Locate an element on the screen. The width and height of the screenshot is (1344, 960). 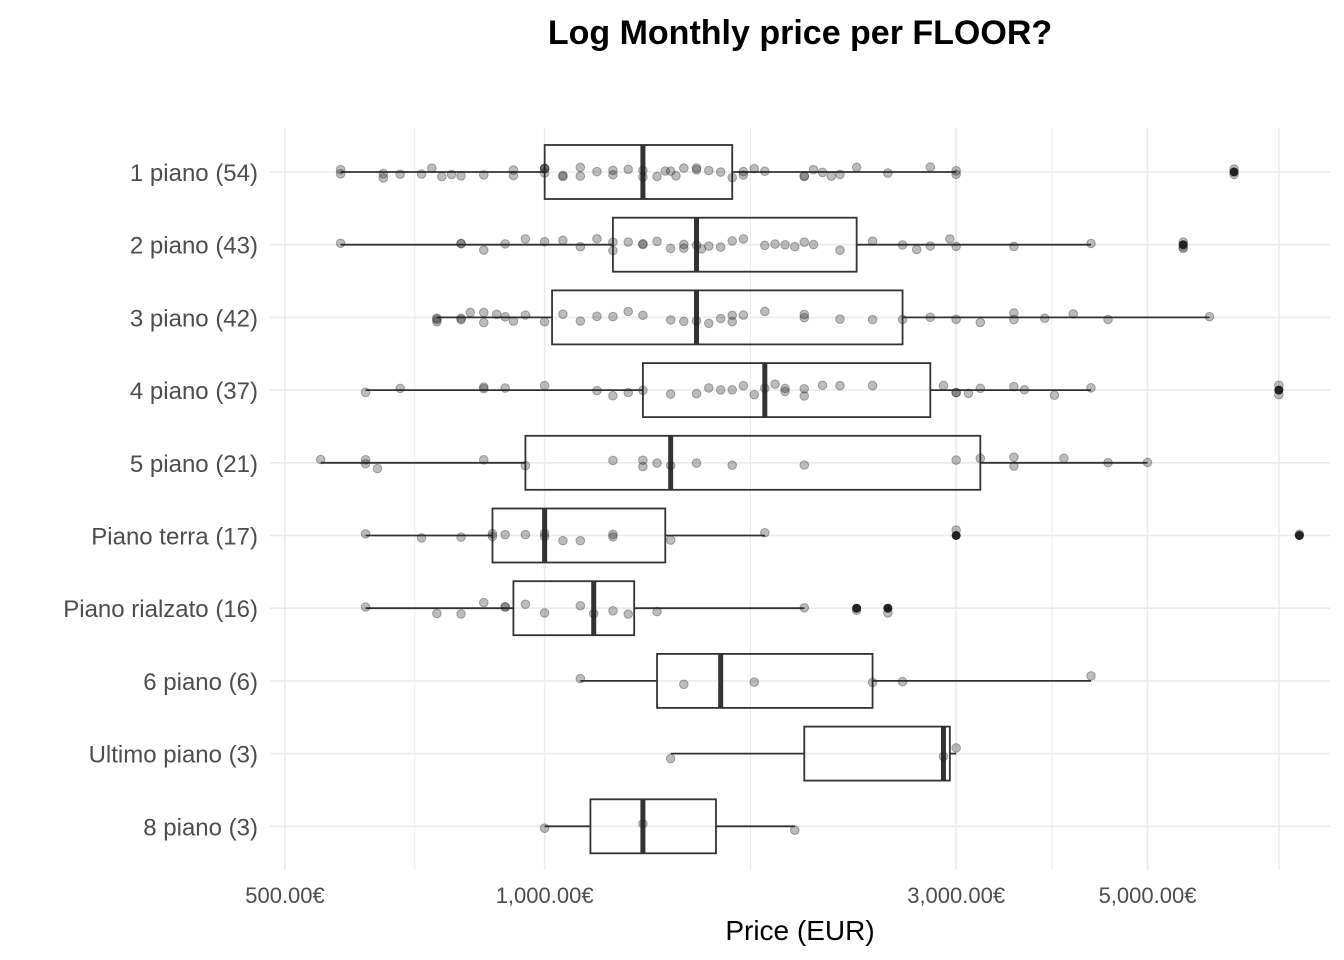
chart-title: Log Monthly price per FLOOR? is located at coordinates (800, 33).